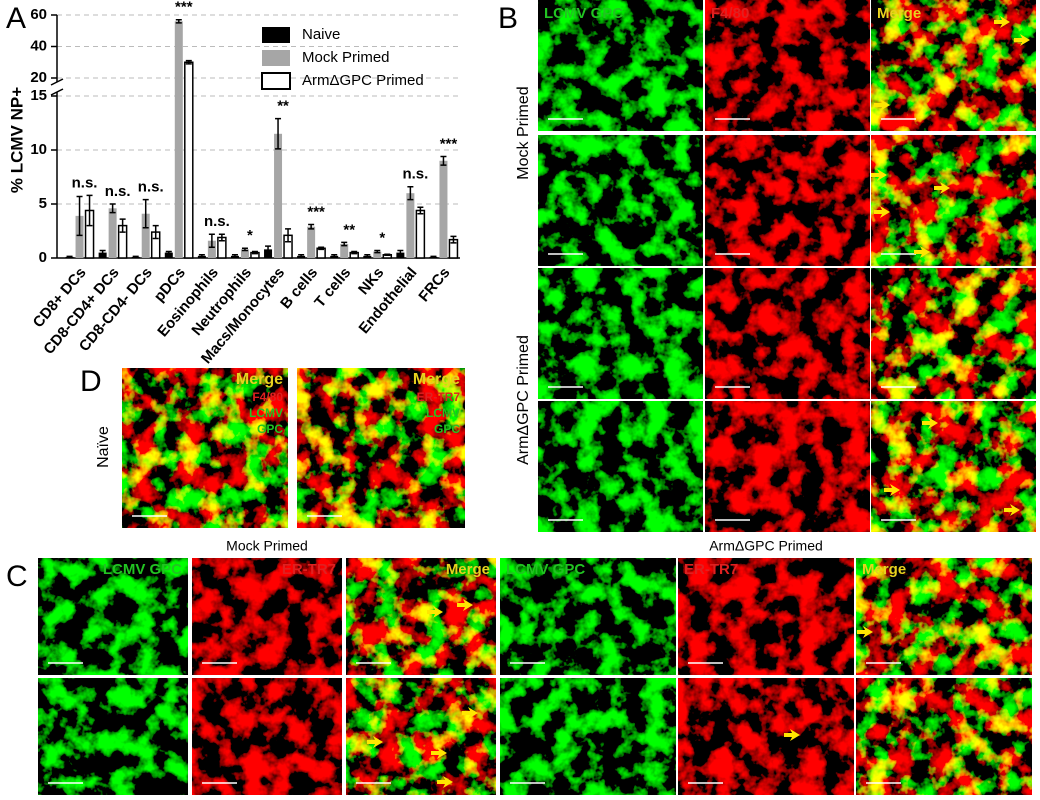  What do you see at coordinates (299, 288) in the screenshot?
I see `x-tick-label: B cells` at bounding box center [299, 288].